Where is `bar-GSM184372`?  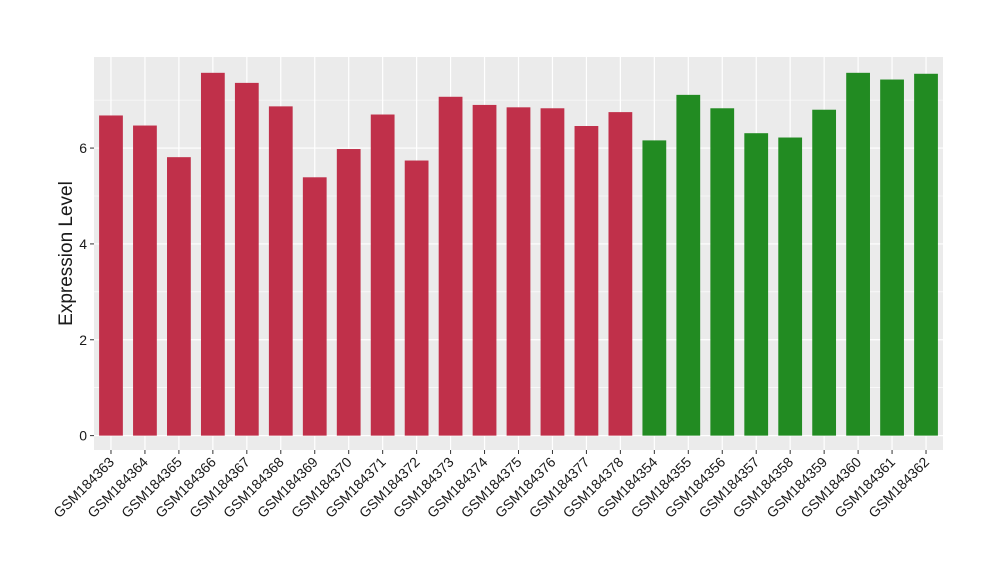
bar-GSM184372 is located at coordinates (416, 298).